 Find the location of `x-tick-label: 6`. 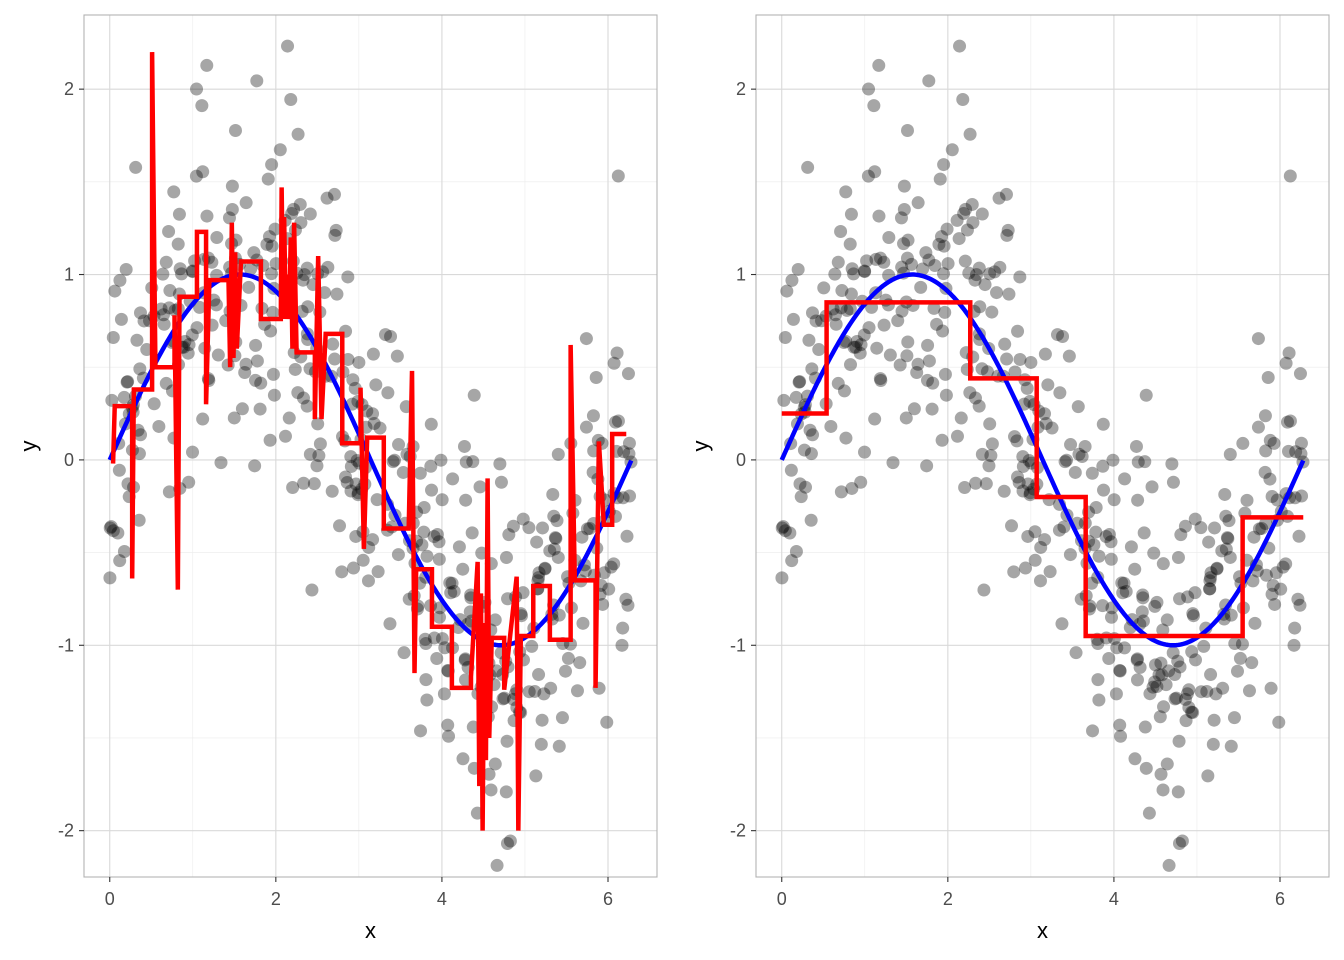

x-tick-label: 6 is located at coordinates (608, 899).